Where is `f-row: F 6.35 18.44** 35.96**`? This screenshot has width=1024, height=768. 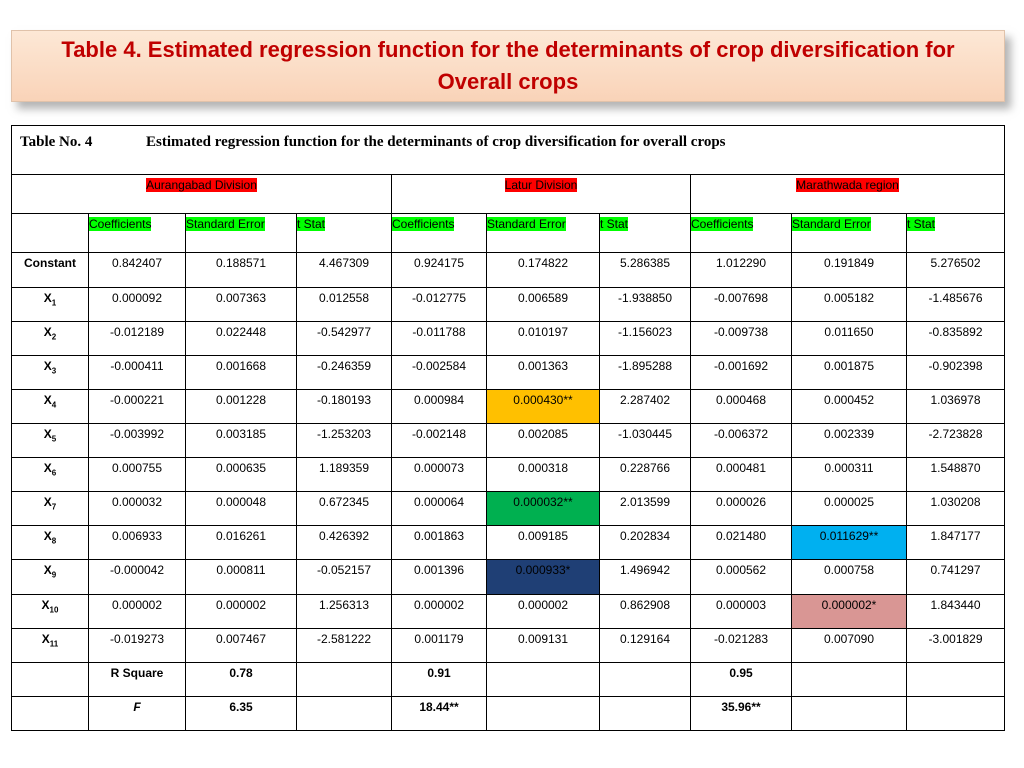
f-row: F 6.35 18.44** 35.96** is located at coordinates (508, 713).